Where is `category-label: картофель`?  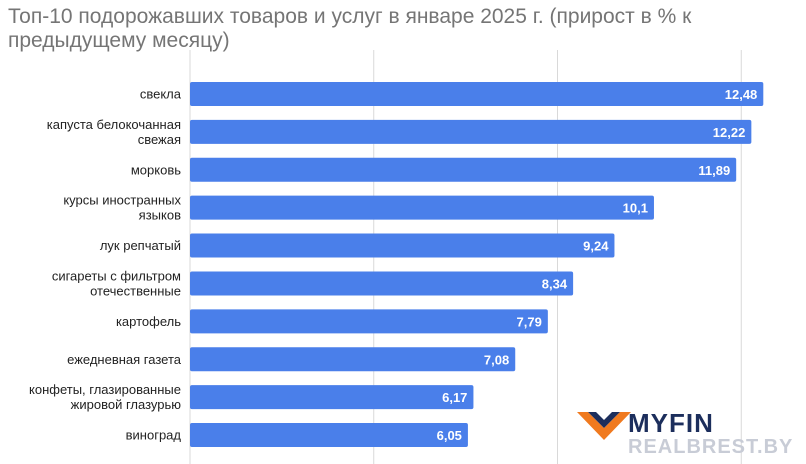
category-label: картофель is located at coordinates (148, 321).